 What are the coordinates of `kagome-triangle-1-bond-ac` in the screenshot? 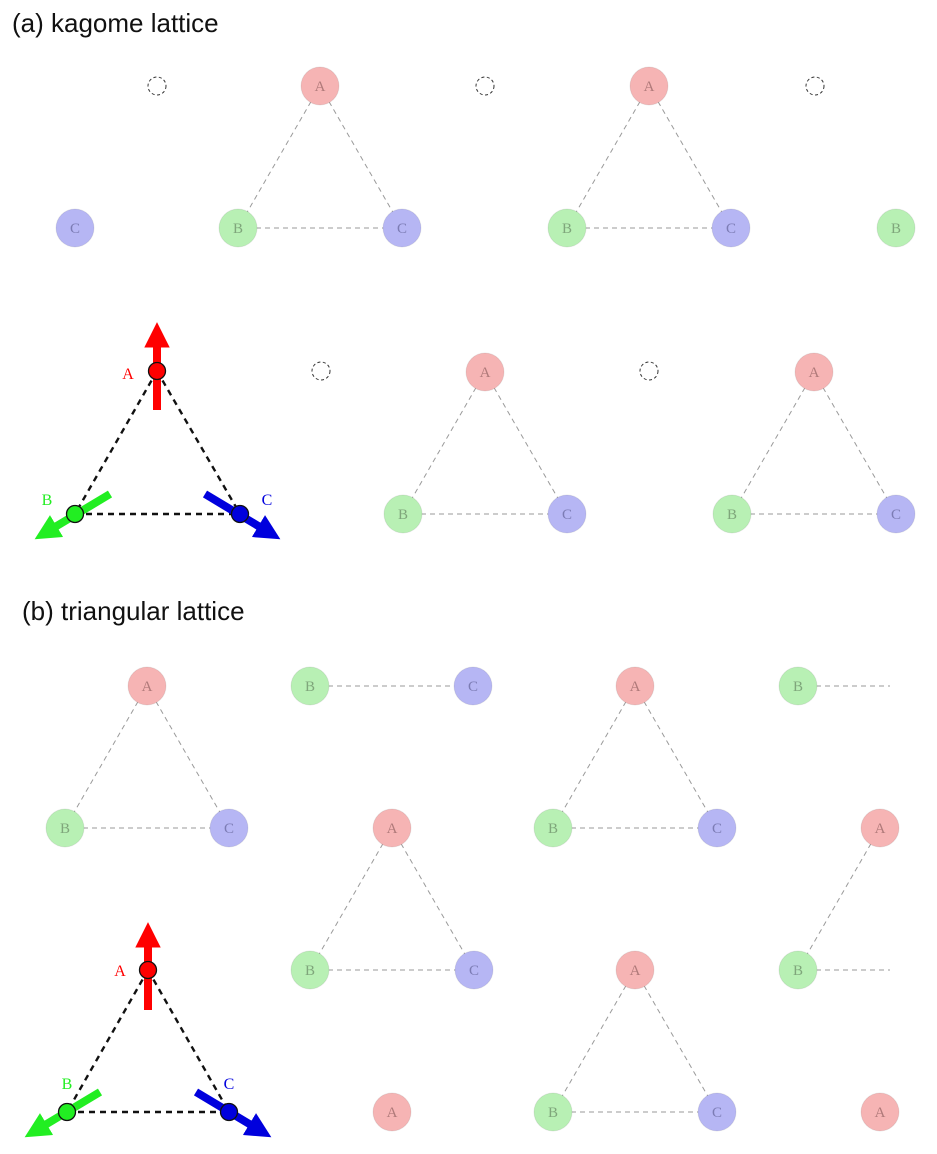 It's located at (361, 157).